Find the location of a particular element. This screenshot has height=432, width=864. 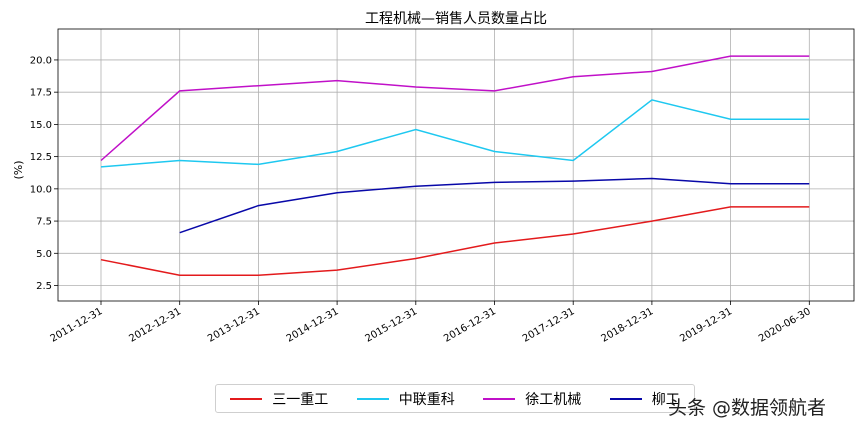

y-axis: 2.5 5.0 7.5 10.0 12.5 15.0 17.5 20.0 is located at coordinates (44, 173).